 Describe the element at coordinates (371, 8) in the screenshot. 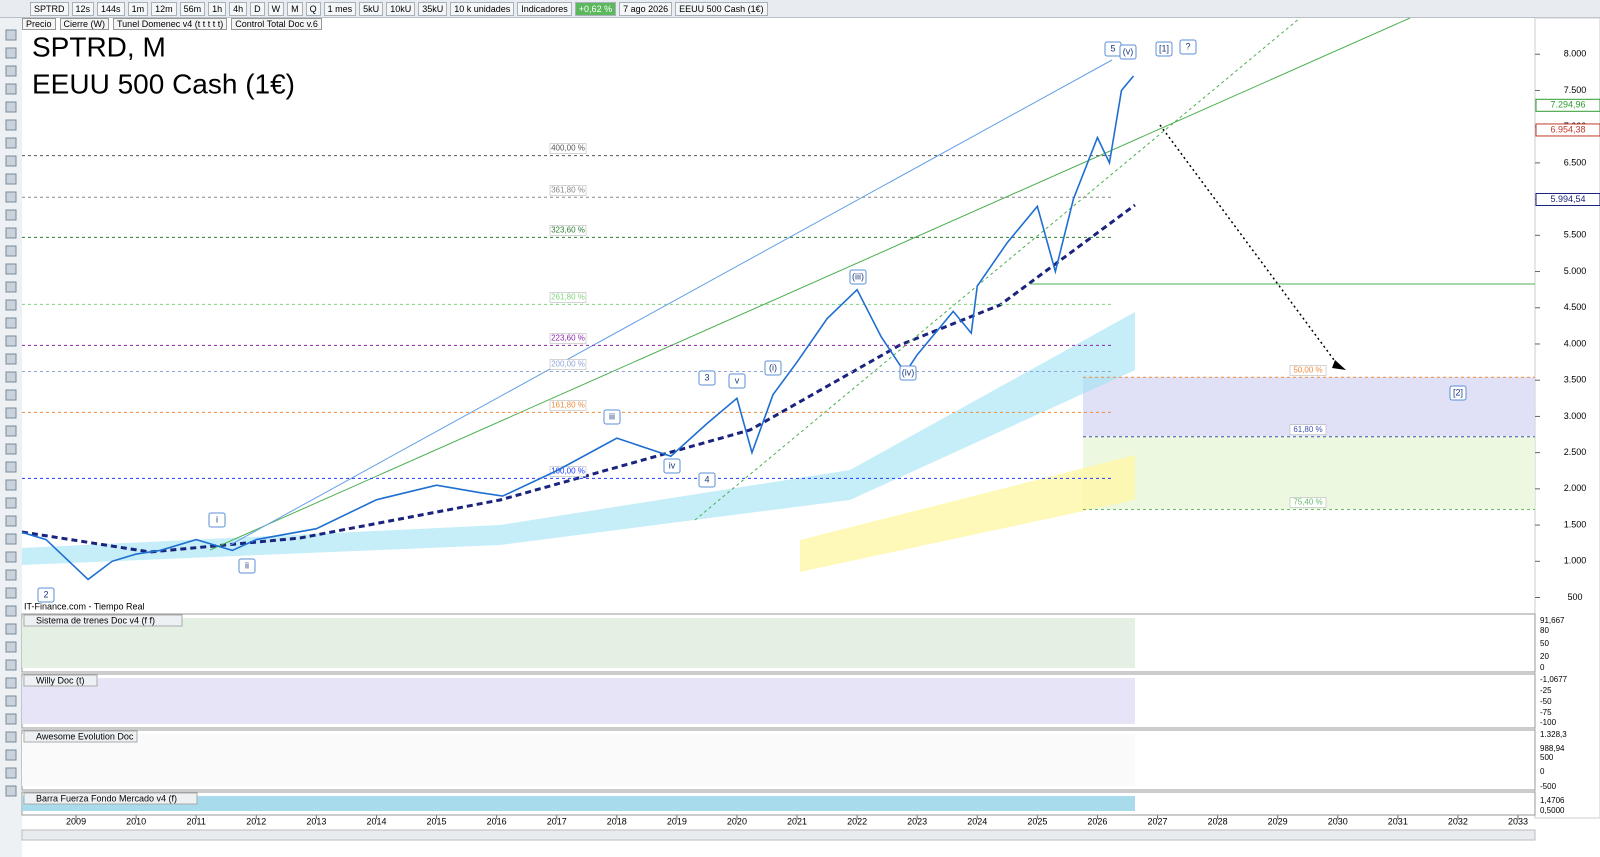

I see `unit-button: 5kU` at that location.